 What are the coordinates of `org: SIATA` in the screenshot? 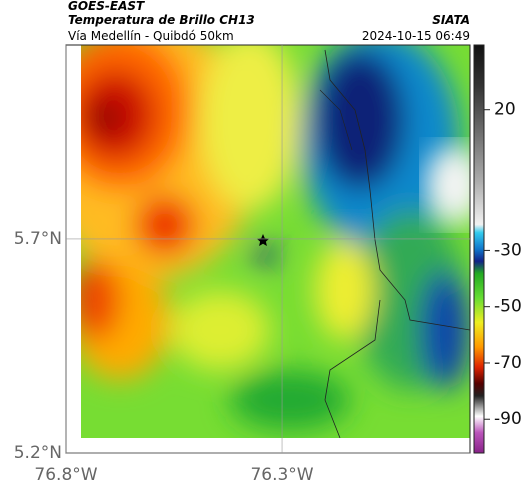 It's located at (451, 20).